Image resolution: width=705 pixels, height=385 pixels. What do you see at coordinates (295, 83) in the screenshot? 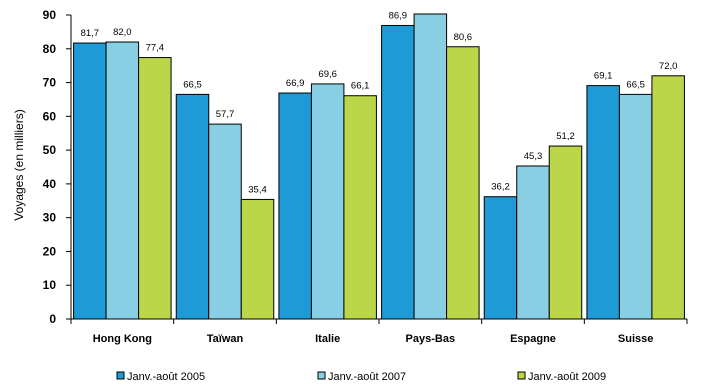
I see `data-label: 66,9` at bounding box center [295, 83].